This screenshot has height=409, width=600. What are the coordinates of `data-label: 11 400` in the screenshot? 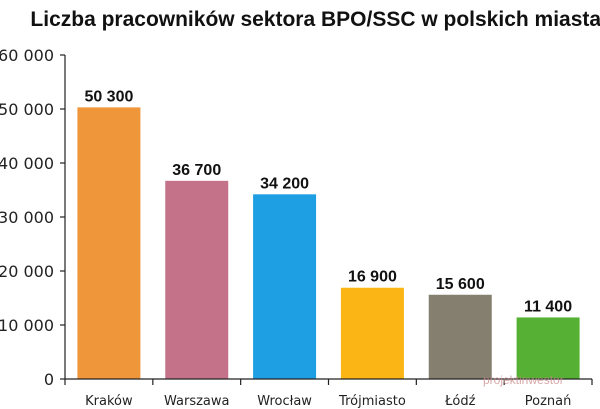 It's located at (548, 306).